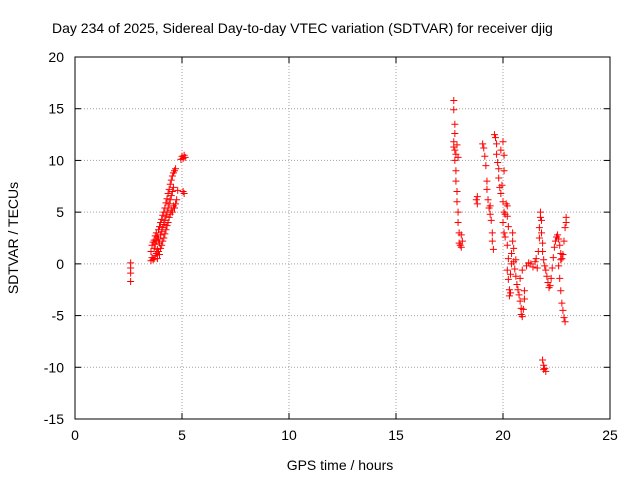 This screenshot has width=640, height=480. Describe the element at coordinates (58, 316) in the screenshot. I see `y-tick-label: -5` at that location.